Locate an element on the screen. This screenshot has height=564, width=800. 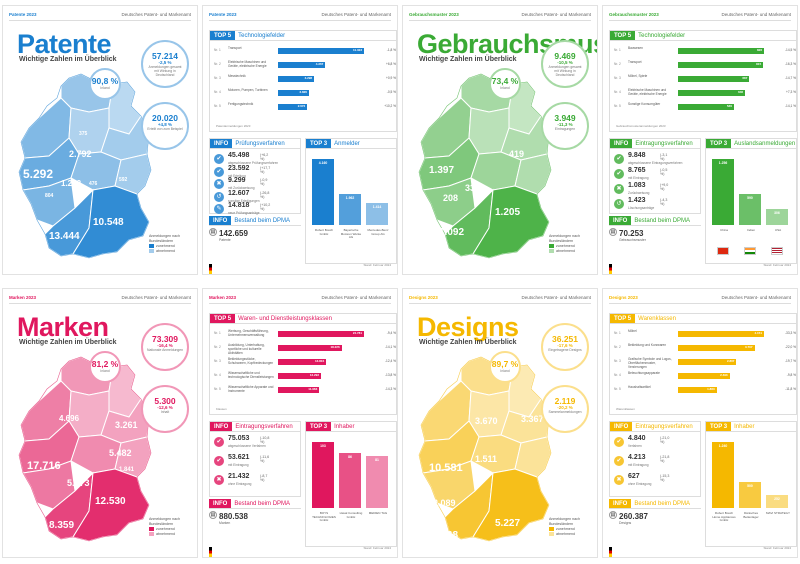
top5-rank: Nr. 1 is located at coordinates (617, 50).